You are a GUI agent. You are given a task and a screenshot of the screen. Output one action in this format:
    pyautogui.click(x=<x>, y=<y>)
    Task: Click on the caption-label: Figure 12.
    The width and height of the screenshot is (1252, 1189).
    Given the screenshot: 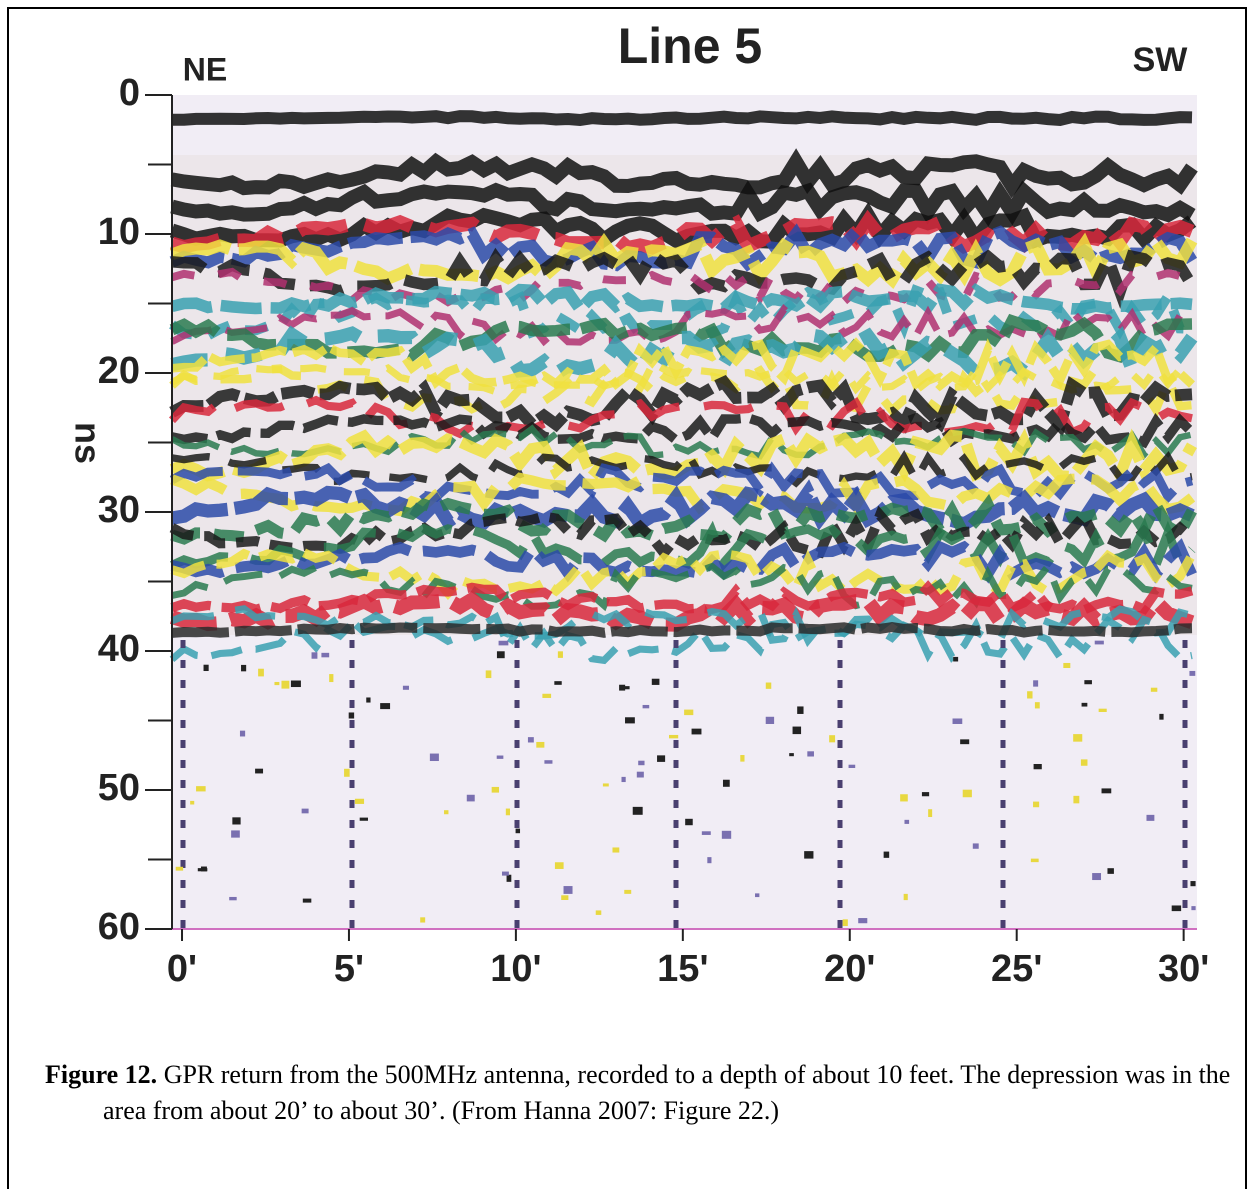 What is the action you would take?
    pyautogui.click(x=101, y=1074)
    